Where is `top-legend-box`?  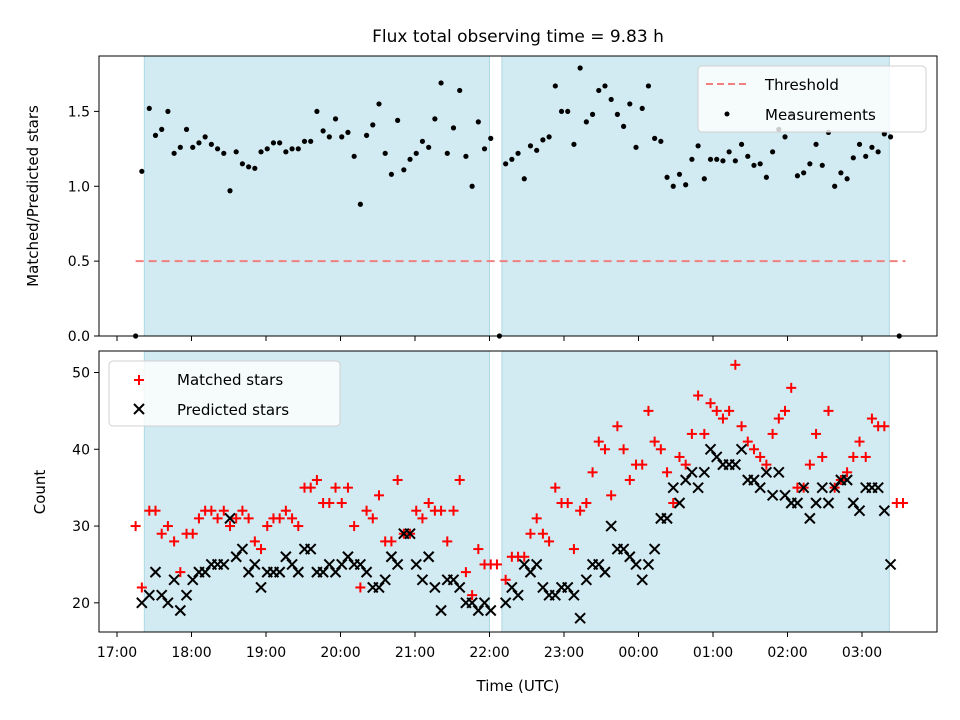 top-legend-box is located at coordinates (812, 99).